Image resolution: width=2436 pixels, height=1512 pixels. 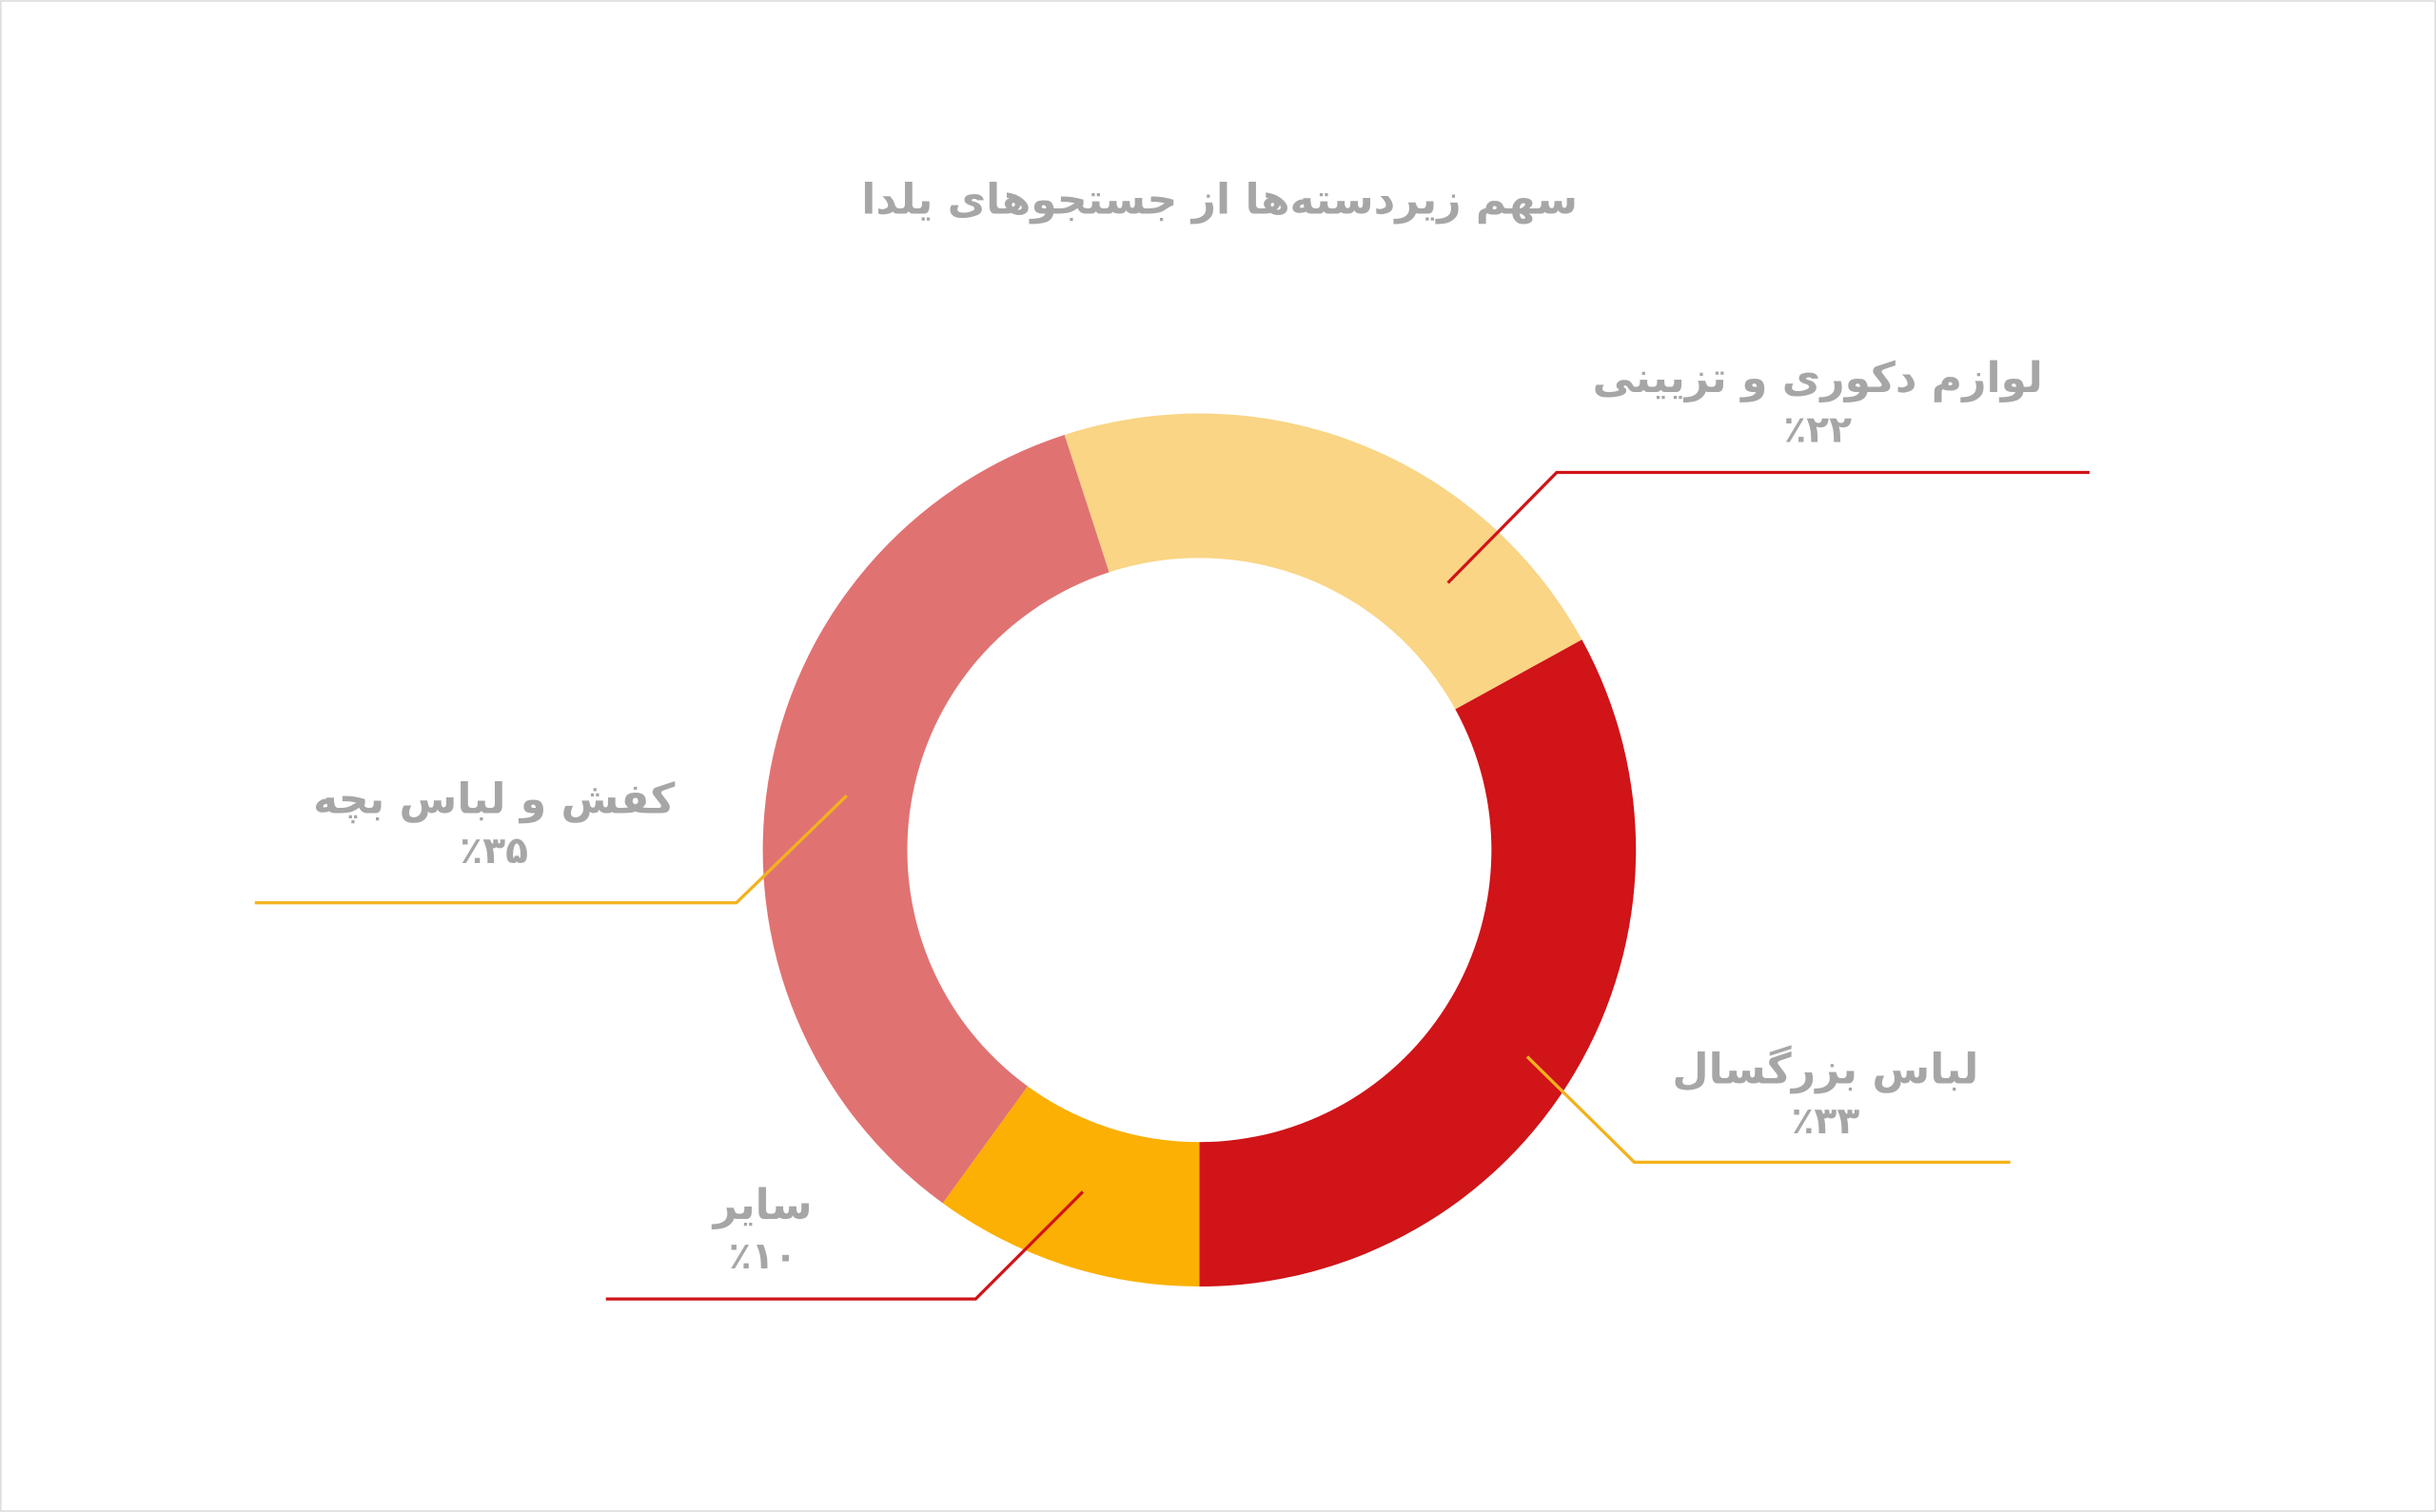 What do you see at coordinates (1826, 1121) in the screenshot?
I see `value-label: ٪۳۳` at bounding box center [1826, 1121].